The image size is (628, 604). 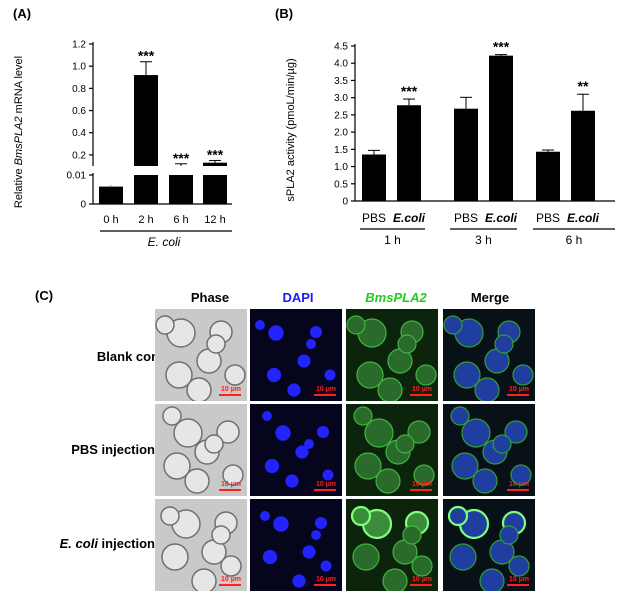 What do you see at coordinates (490, 297) in the screenshot?
I see `col-head-merge: Merge` at bounding box center [490, 297].